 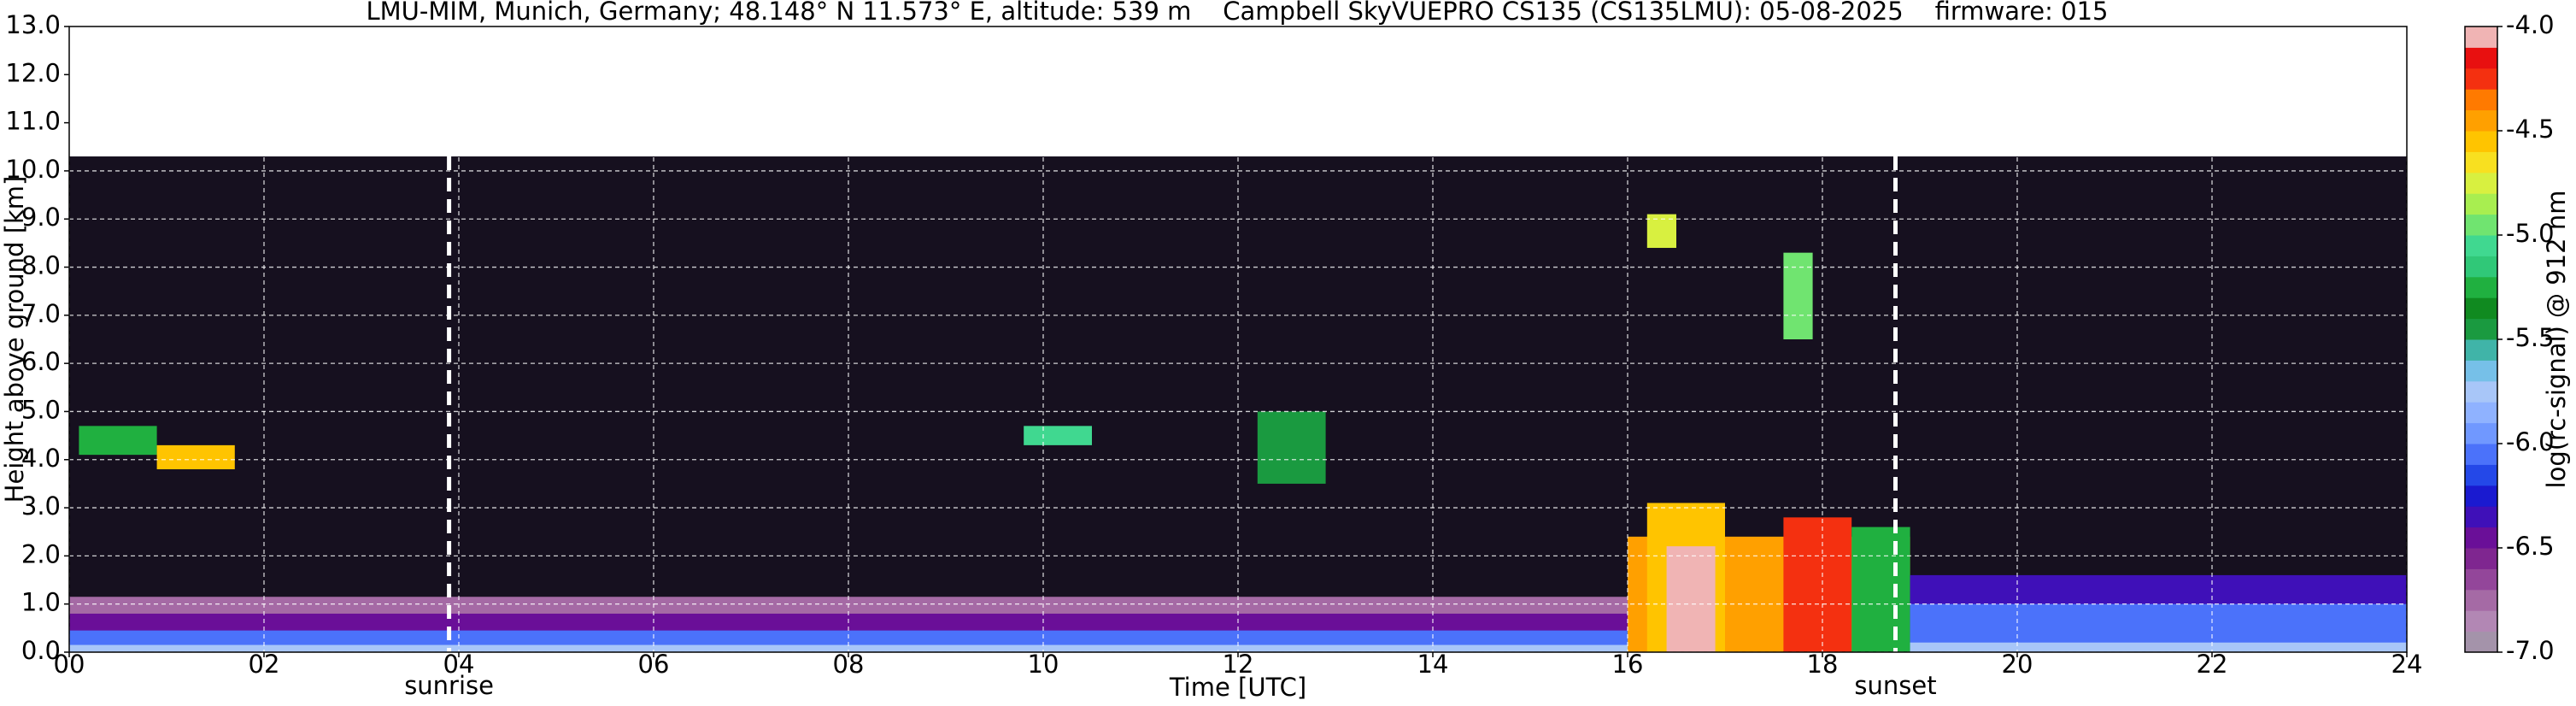 I want to click on y-tick-label: 6.0, so click(x=41, y=361).